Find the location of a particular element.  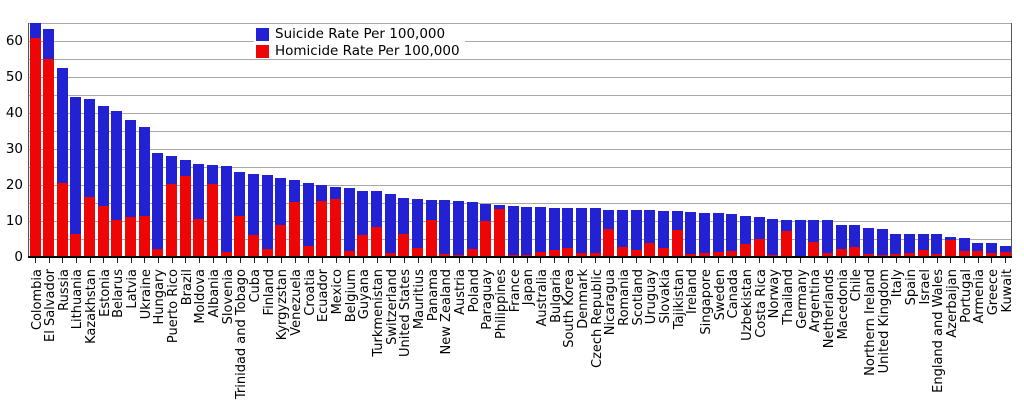

bar-brazil is located at coordinates (185, 208).